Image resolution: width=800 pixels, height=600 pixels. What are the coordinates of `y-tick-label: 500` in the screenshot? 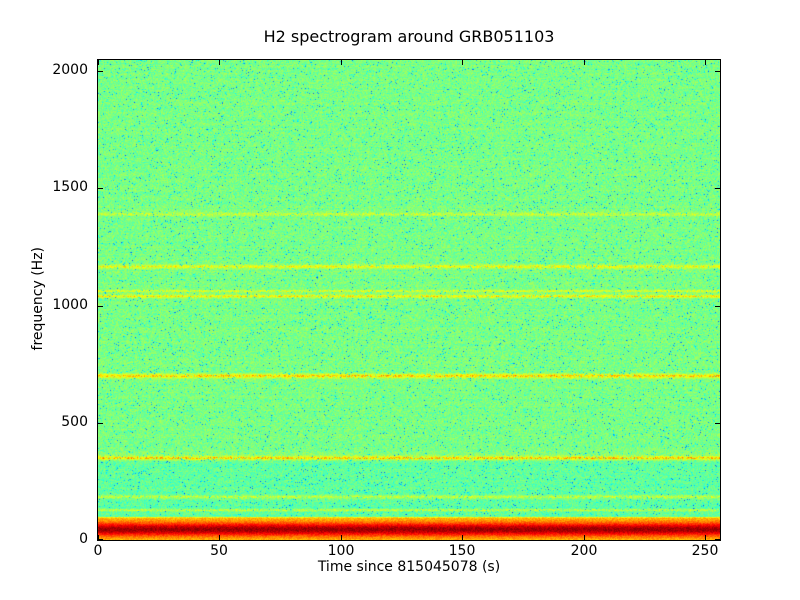 It's located at (74, 422).